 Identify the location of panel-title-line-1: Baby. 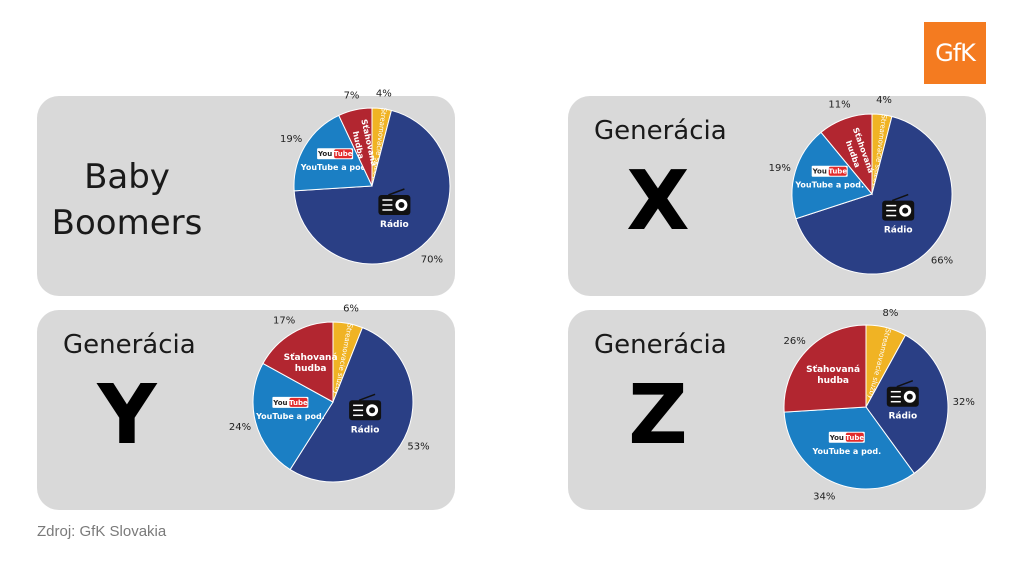
(127, 177).